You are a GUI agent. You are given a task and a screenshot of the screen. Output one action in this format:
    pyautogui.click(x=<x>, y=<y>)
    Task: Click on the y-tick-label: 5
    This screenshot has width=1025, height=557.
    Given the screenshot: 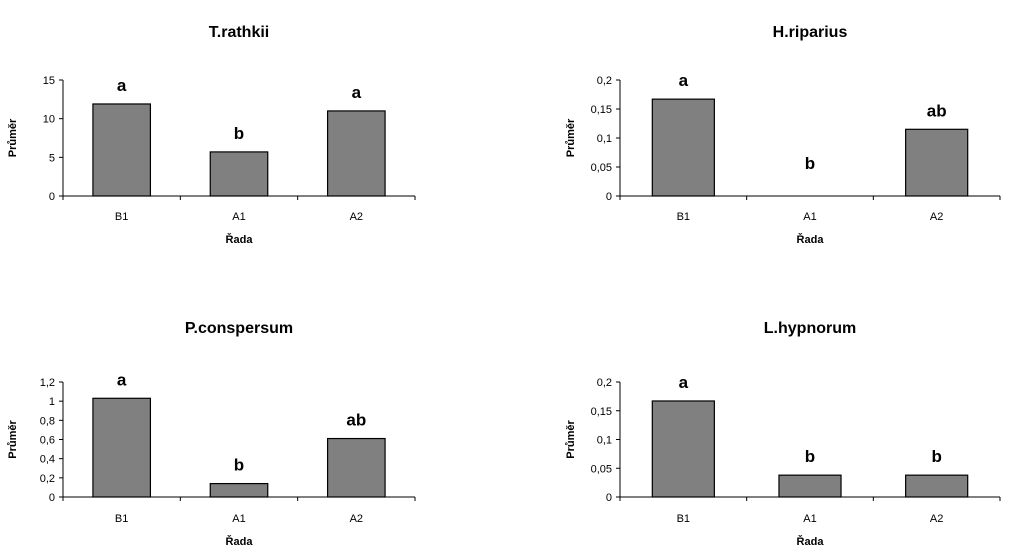 What is the action you would take?
    pyautogui.click(x=52, y=158)
    